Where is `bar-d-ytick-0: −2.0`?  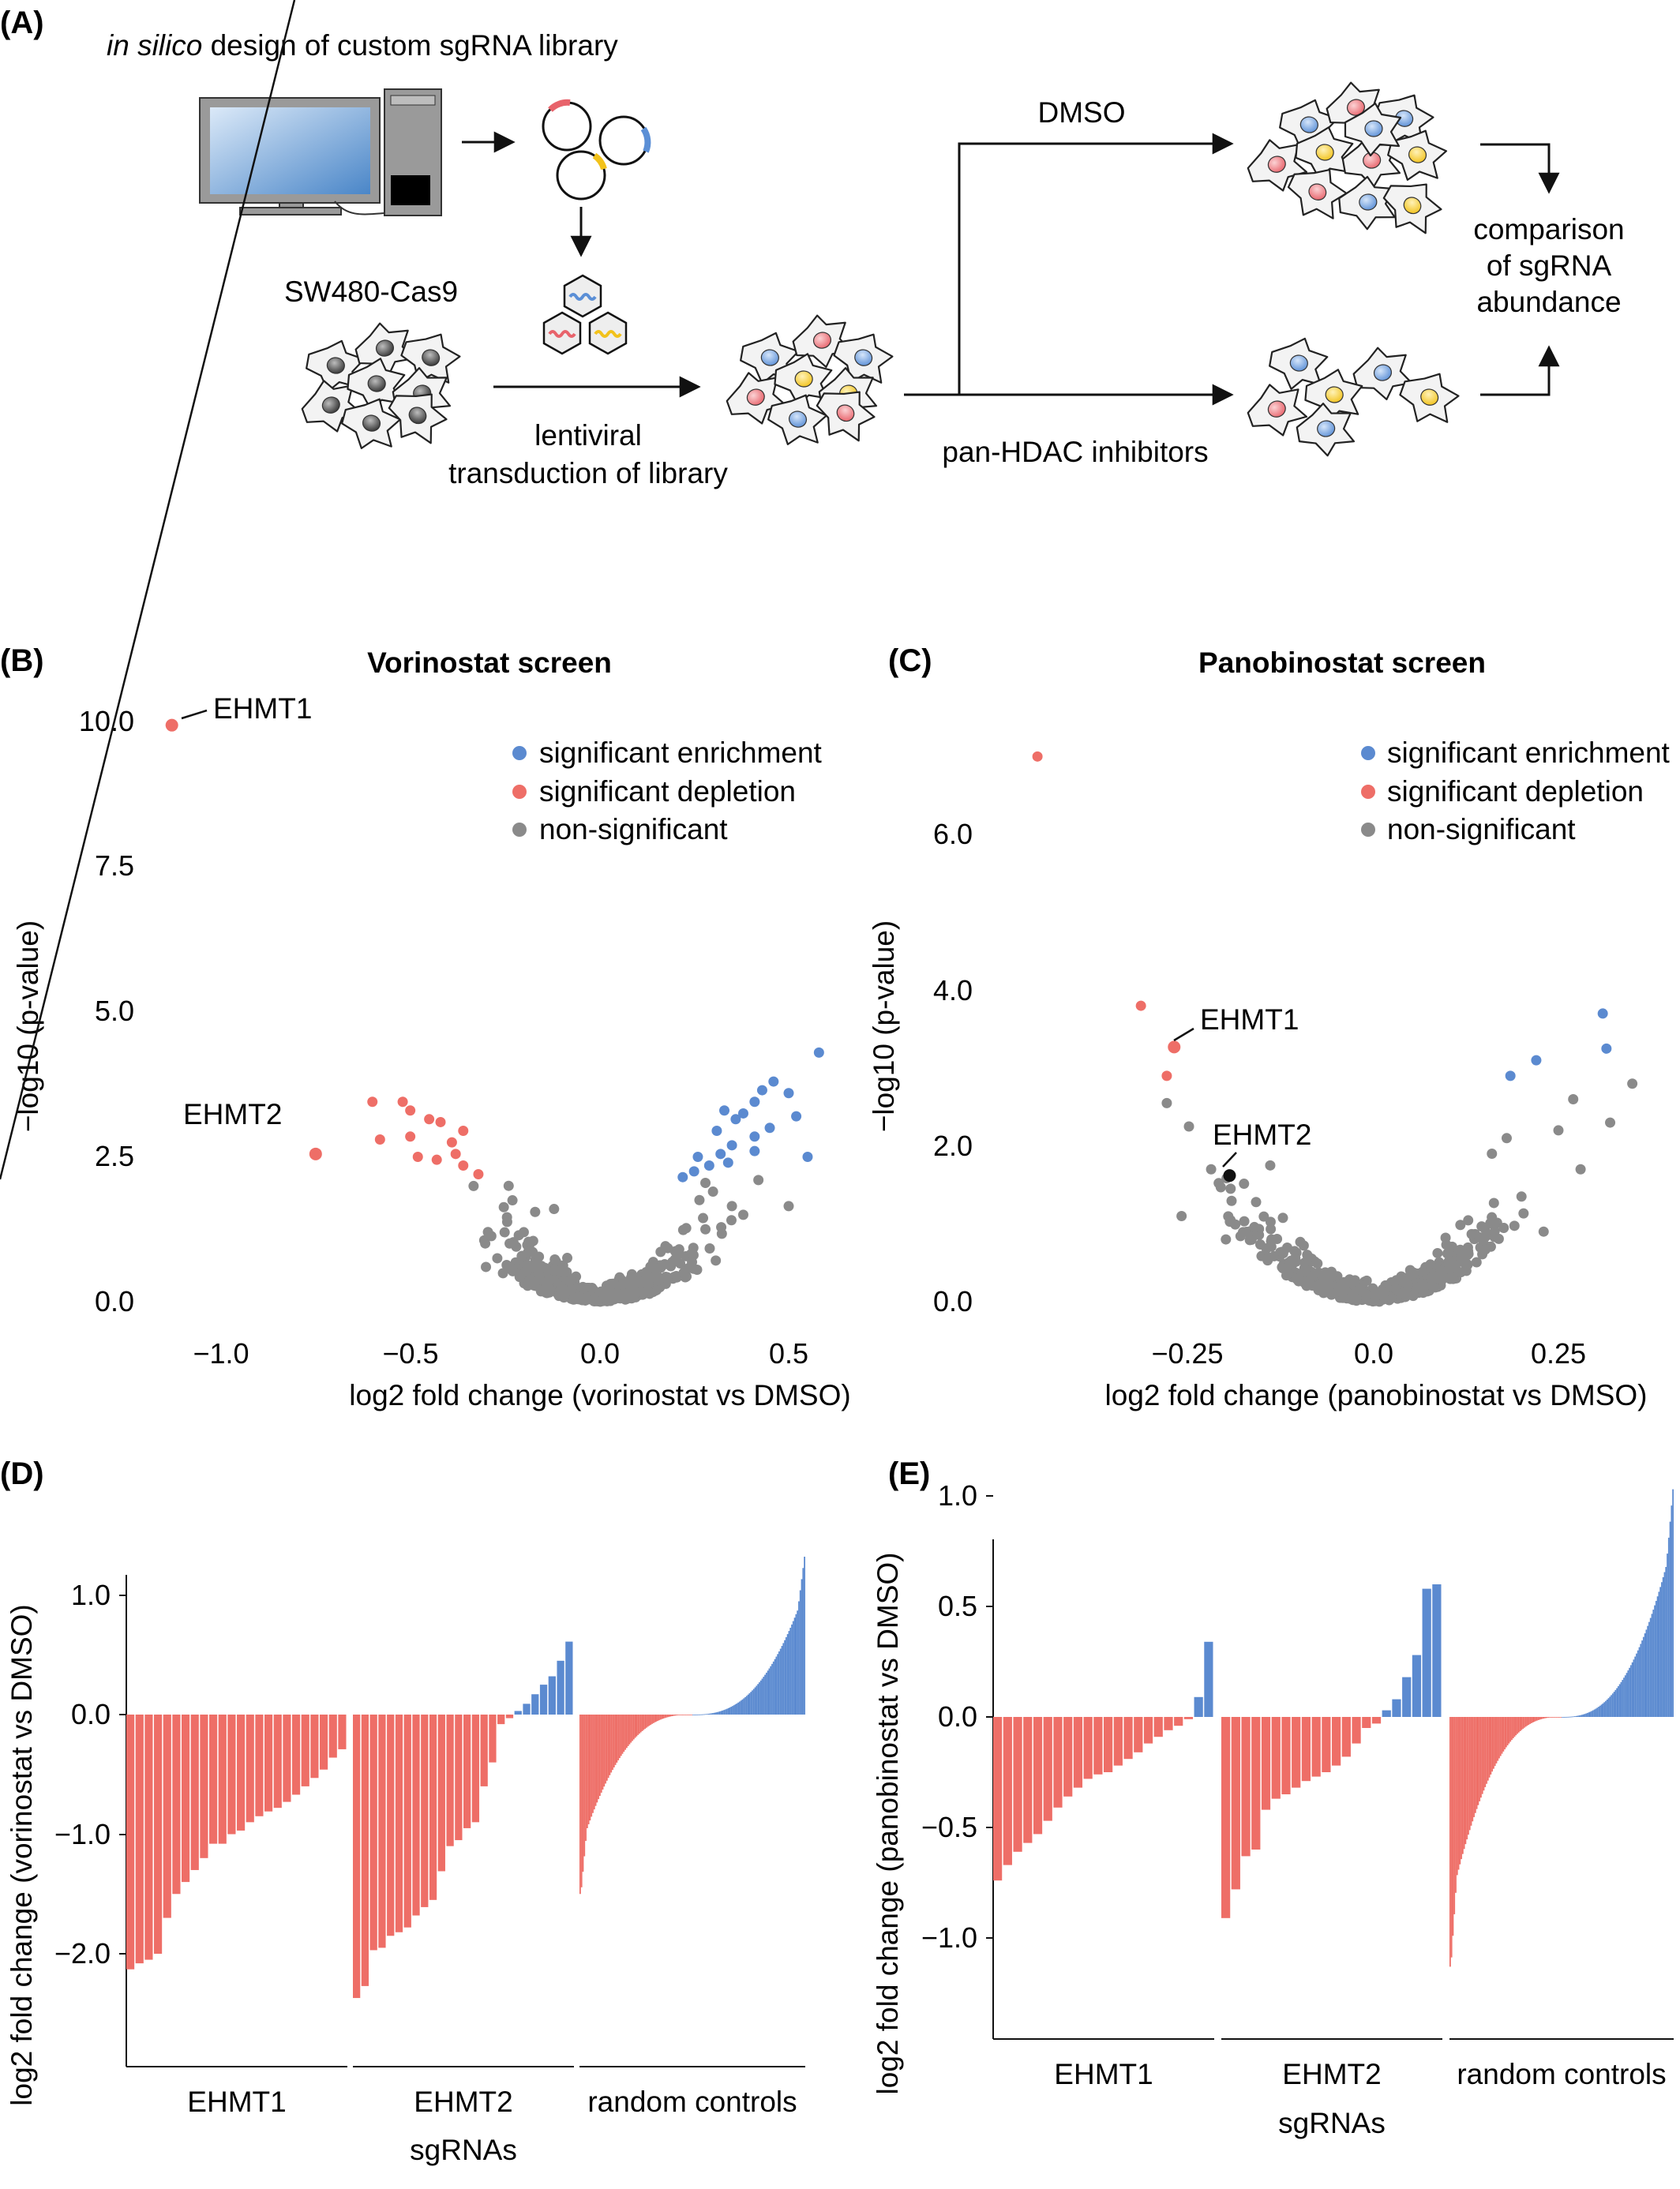
bar-d-ytick-0: −2.0 is located at coordinates (82, 1953).